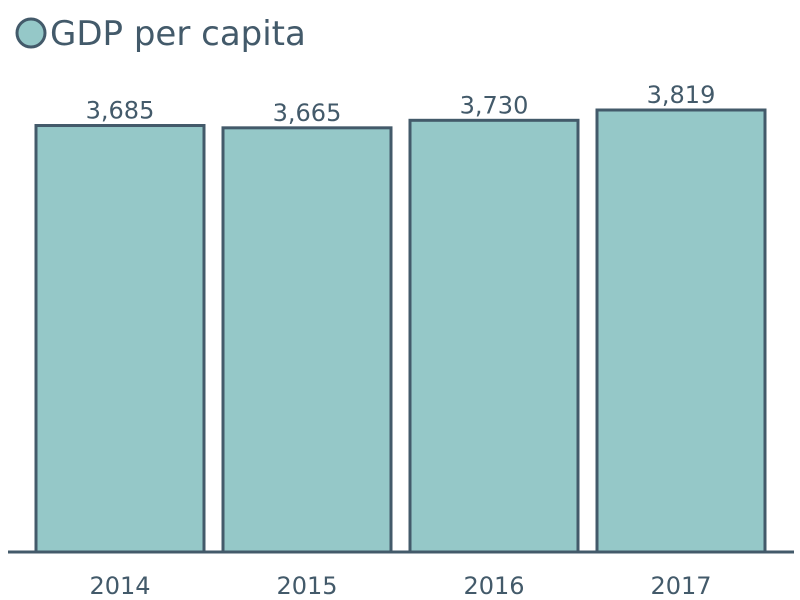 The image size is (800, 600). Describe the element at coordinates (680, 586) in the screenshot. I see `x-tick-label-2017: 2017` at that location.